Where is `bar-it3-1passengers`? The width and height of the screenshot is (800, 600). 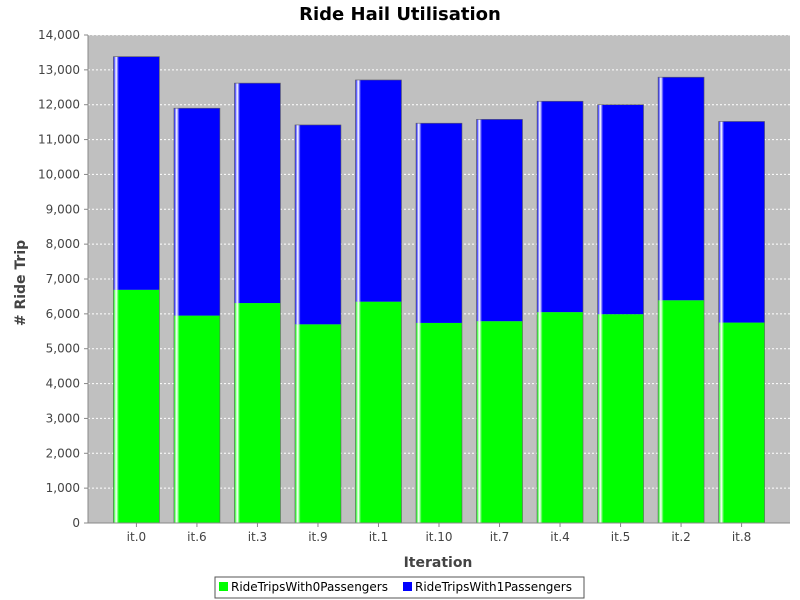 bar-it3-1passengers is located at coordinates (257, 193).